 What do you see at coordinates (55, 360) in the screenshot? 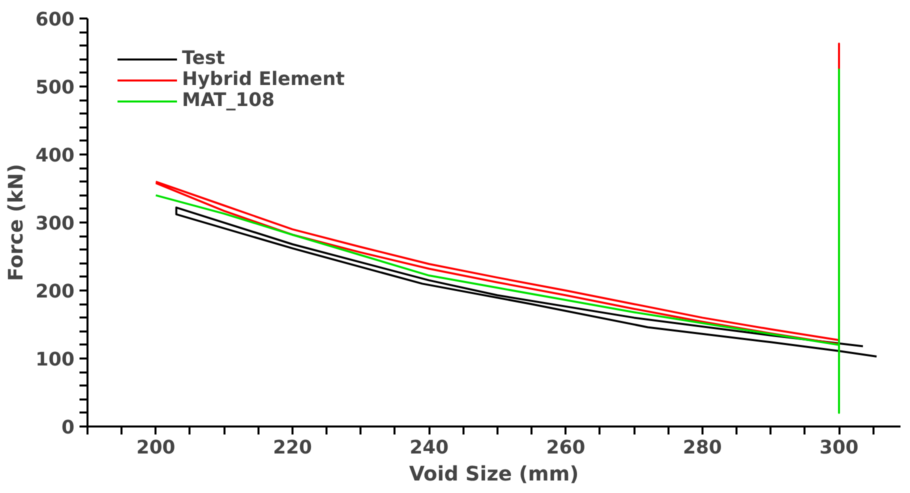
I see `y-tick-label: 100` at bounding box center [55, 360].